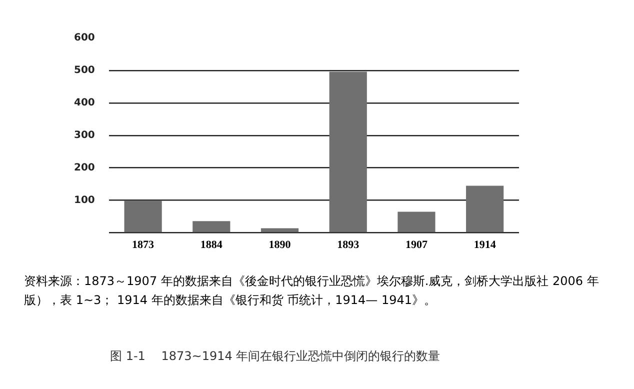 The width and height of the screenshot is (634, 389). Describe the element at coordinates (143, 245) in the screenshot. I see `x-tick-label: 1873` at that location.